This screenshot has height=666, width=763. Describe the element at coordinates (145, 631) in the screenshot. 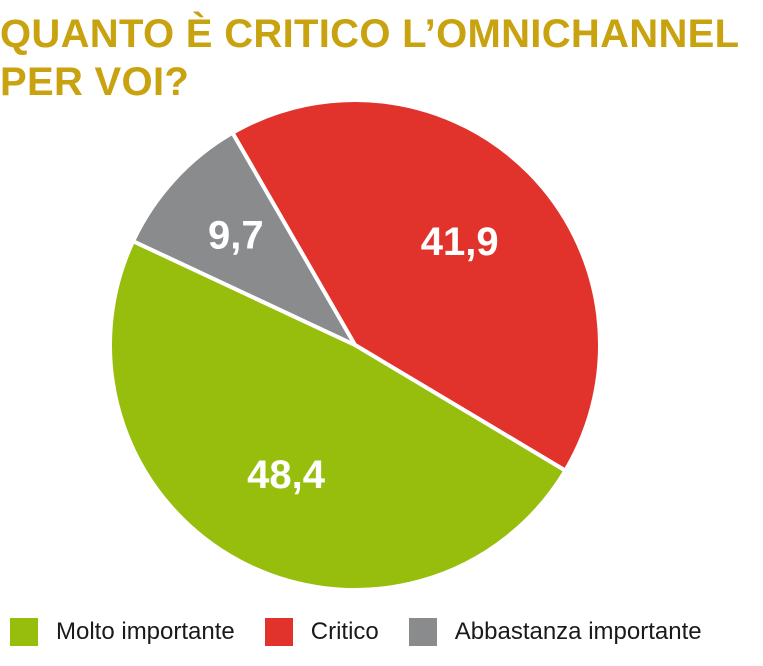

I see `legend-label-molto-importante: Molto importante` at that location.